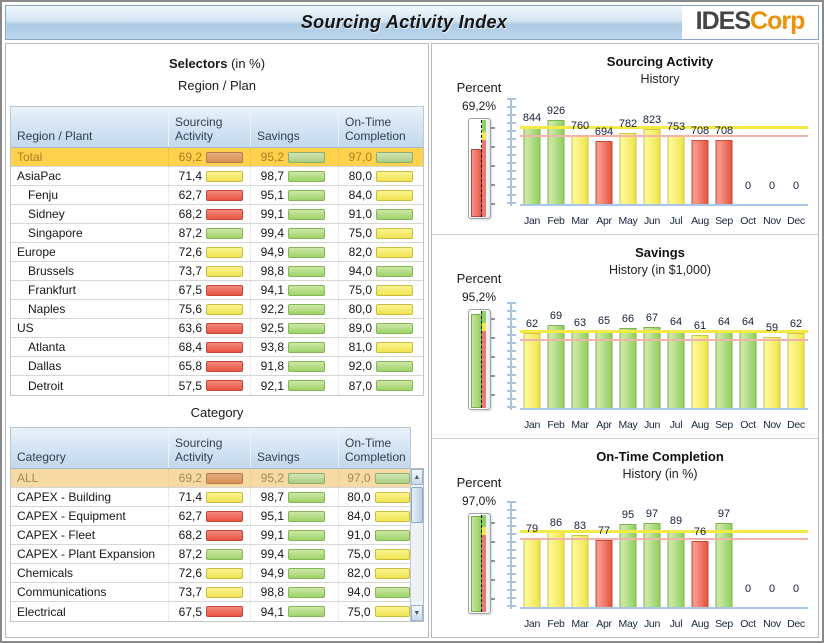  What do you see at coordinates (532, 558) in the screenshot?
I see `bar-slot: 79` at bounding box center [532, 558].